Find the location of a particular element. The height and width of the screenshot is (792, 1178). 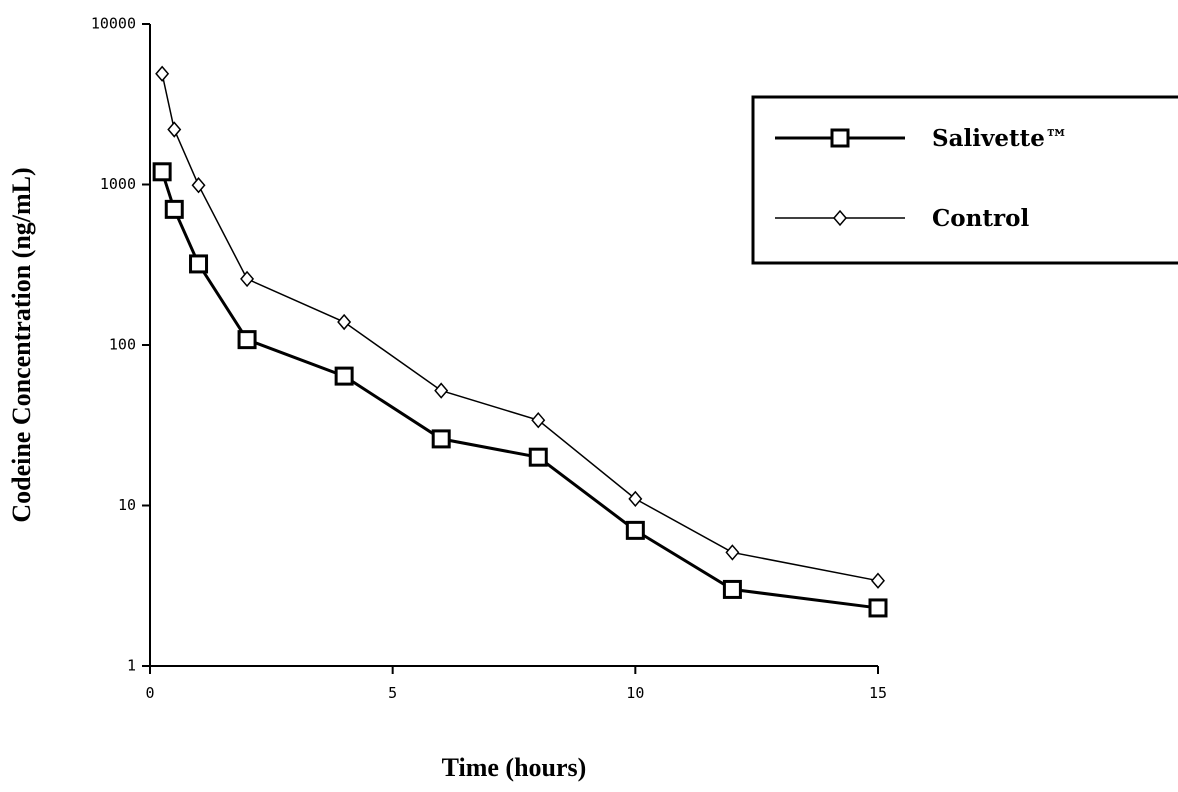

y-tick-label: 100 is located at coordinates (122, 345).